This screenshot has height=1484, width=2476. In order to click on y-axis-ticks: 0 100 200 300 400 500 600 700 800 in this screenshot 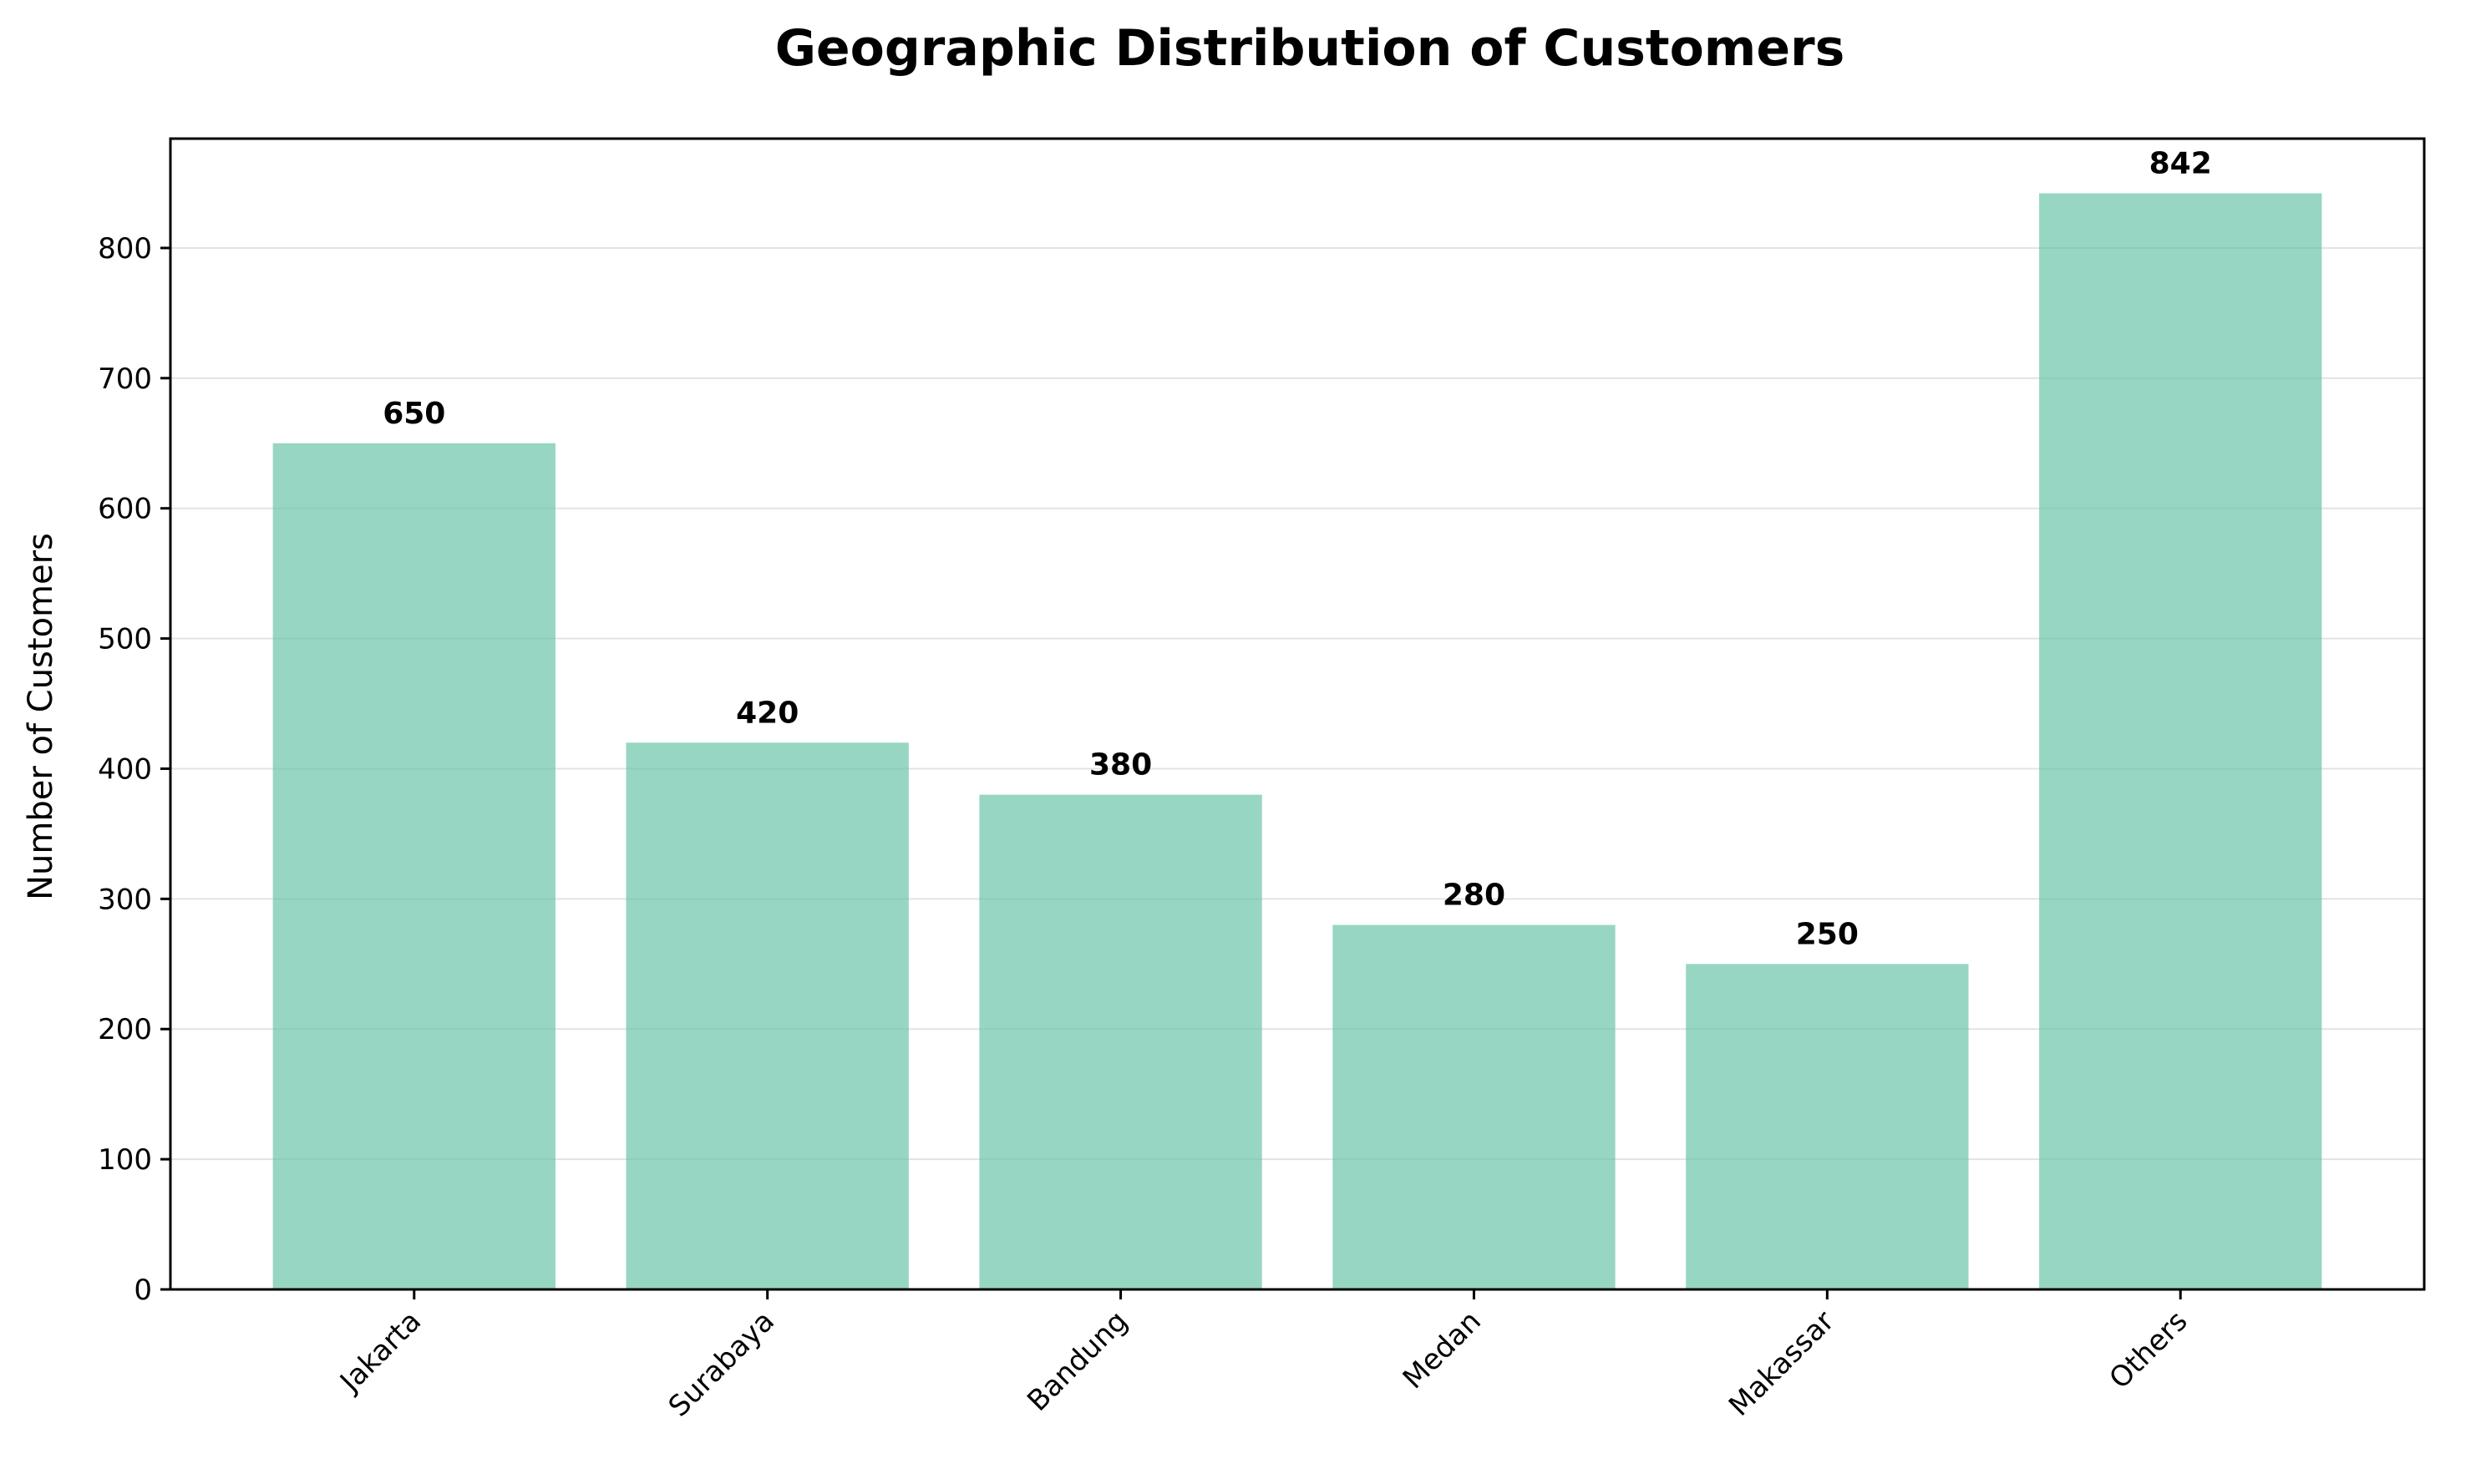, I will do `click(134, 770)`.